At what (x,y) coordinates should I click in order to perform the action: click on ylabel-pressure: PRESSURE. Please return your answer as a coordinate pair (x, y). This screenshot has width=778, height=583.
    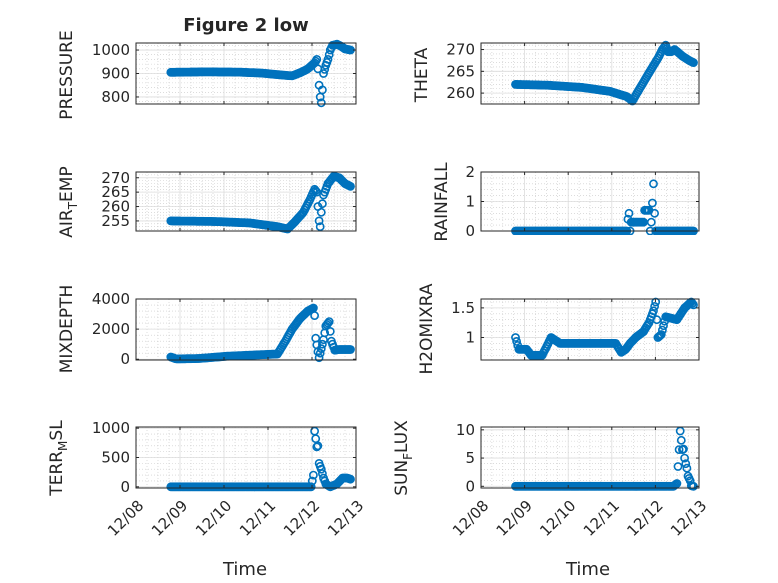
    Looking at the image, I should click on (67, 74).